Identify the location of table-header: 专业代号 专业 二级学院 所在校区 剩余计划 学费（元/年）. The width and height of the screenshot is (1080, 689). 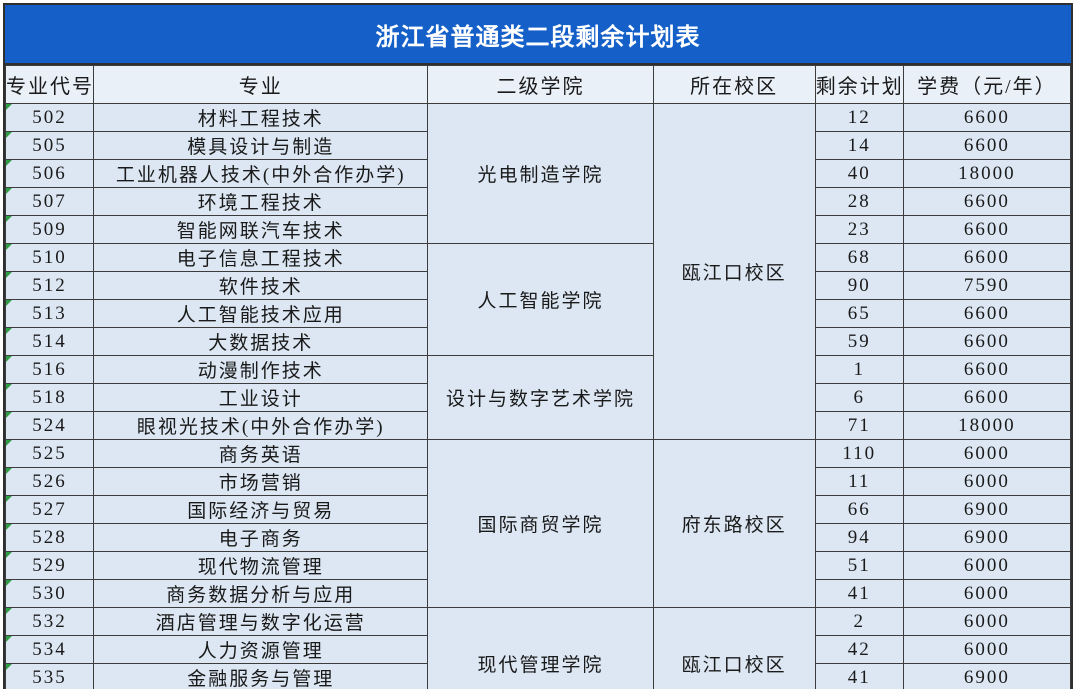
(538, 84).